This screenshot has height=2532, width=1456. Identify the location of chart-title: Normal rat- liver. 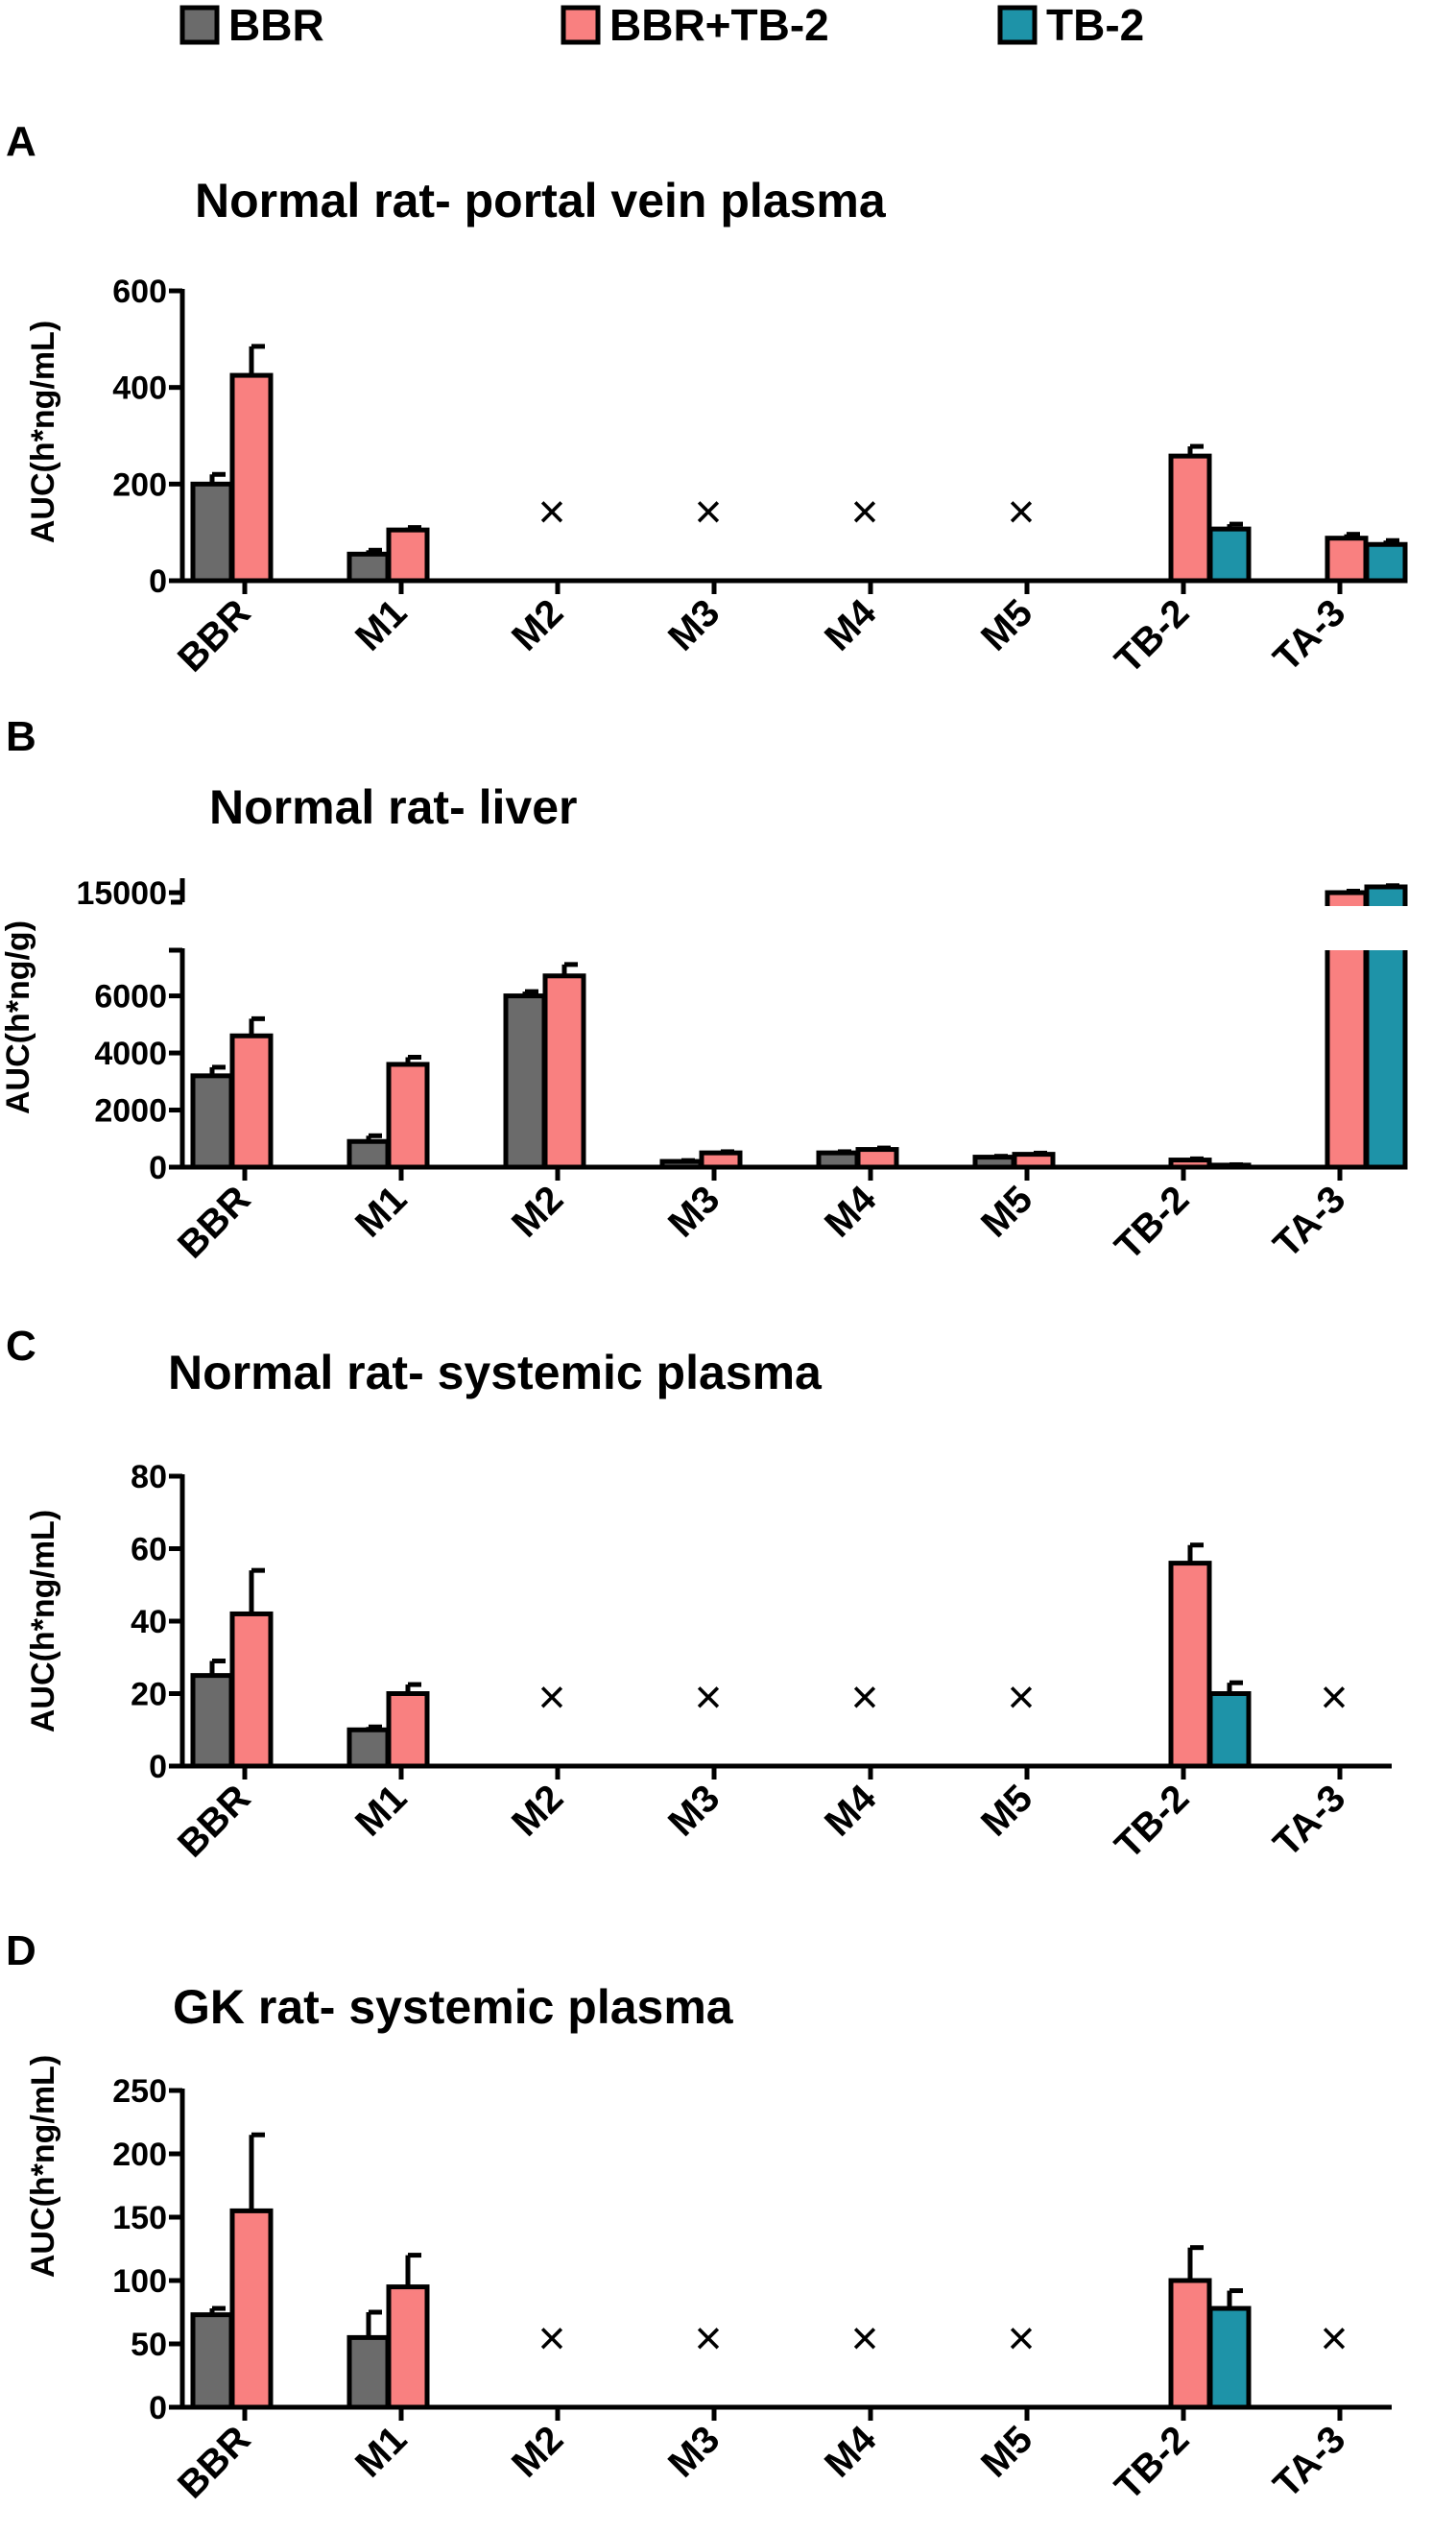
(393, 807).